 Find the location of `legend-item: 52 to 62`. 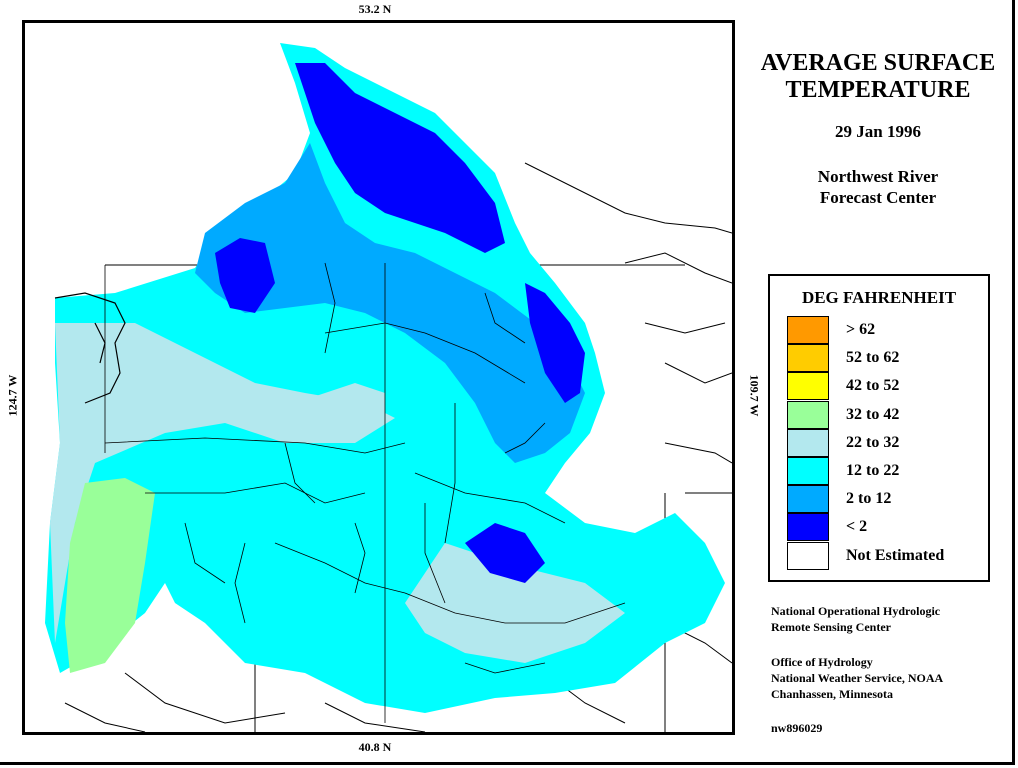

legend-item: 52 to 62 is located at coordinates (887, 358).